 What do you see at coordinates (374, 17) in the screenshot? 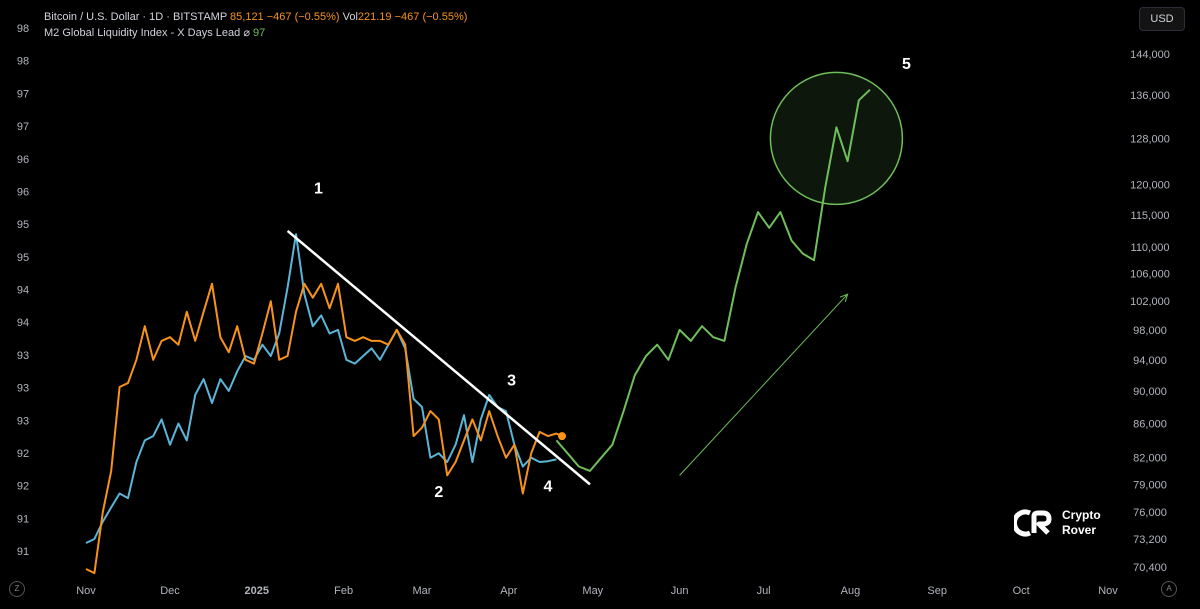
I see `volume-value: 221.19` at bounding box center [374, 17].